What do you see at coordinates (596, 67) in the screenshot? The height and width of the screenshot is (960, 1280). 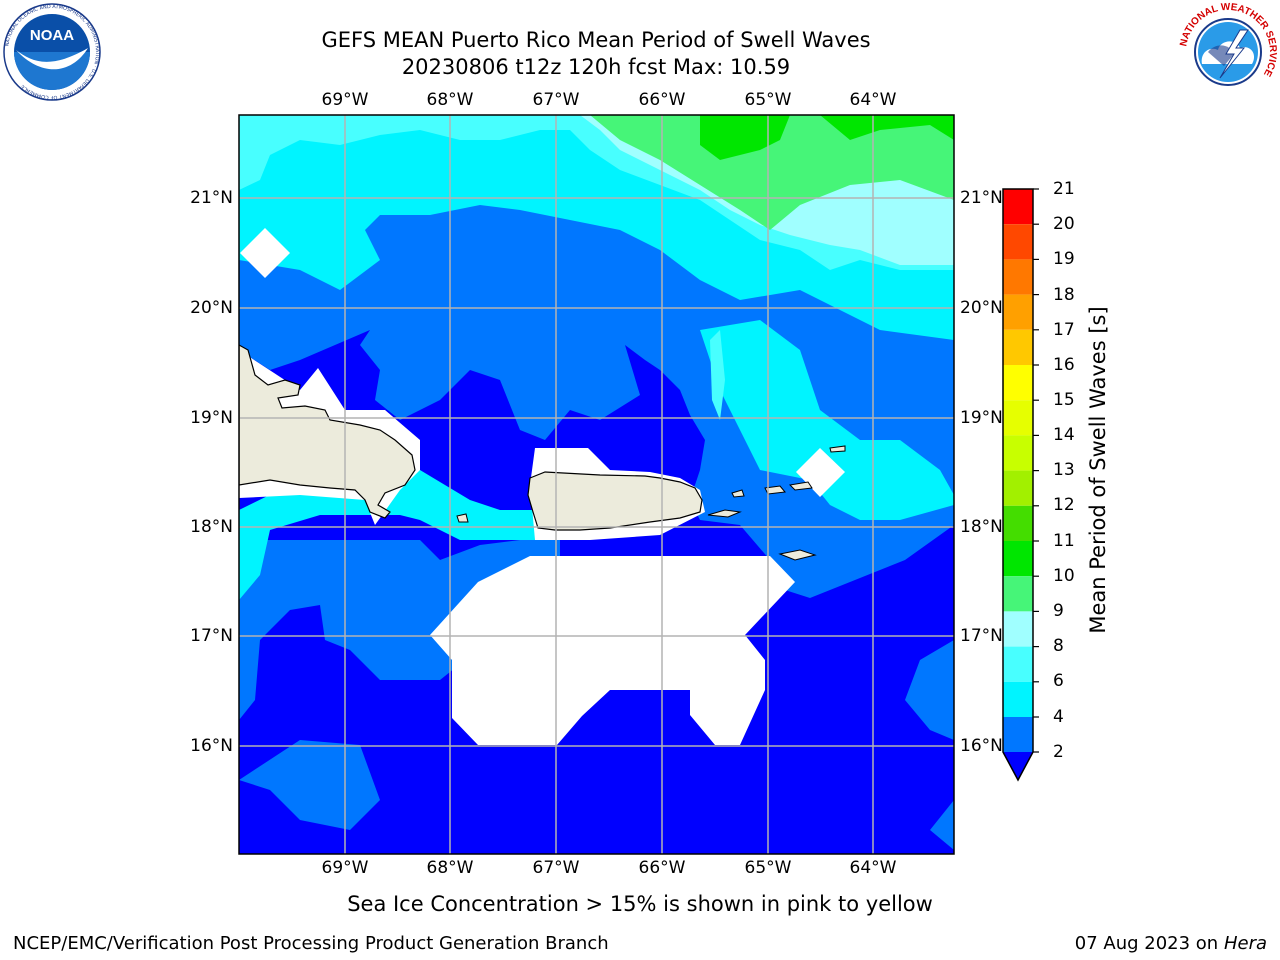 I see `map-subtitle: 20230806 t12z 120h fcst Max: 10.59` at bounding box center [596, 67].